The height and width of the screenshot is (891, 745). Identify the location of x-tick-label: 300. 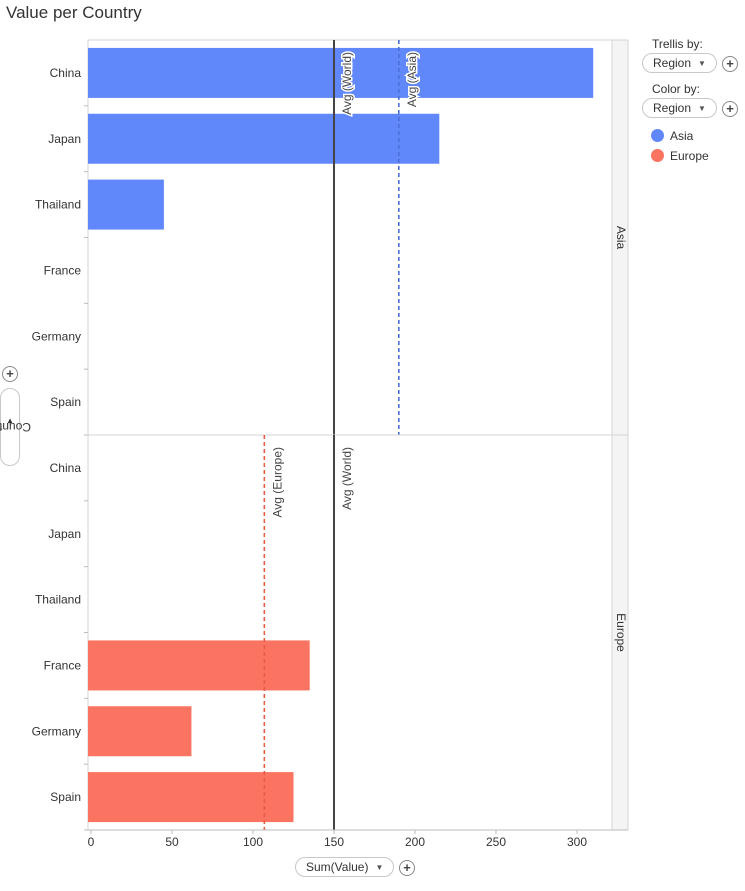
(577, 842).